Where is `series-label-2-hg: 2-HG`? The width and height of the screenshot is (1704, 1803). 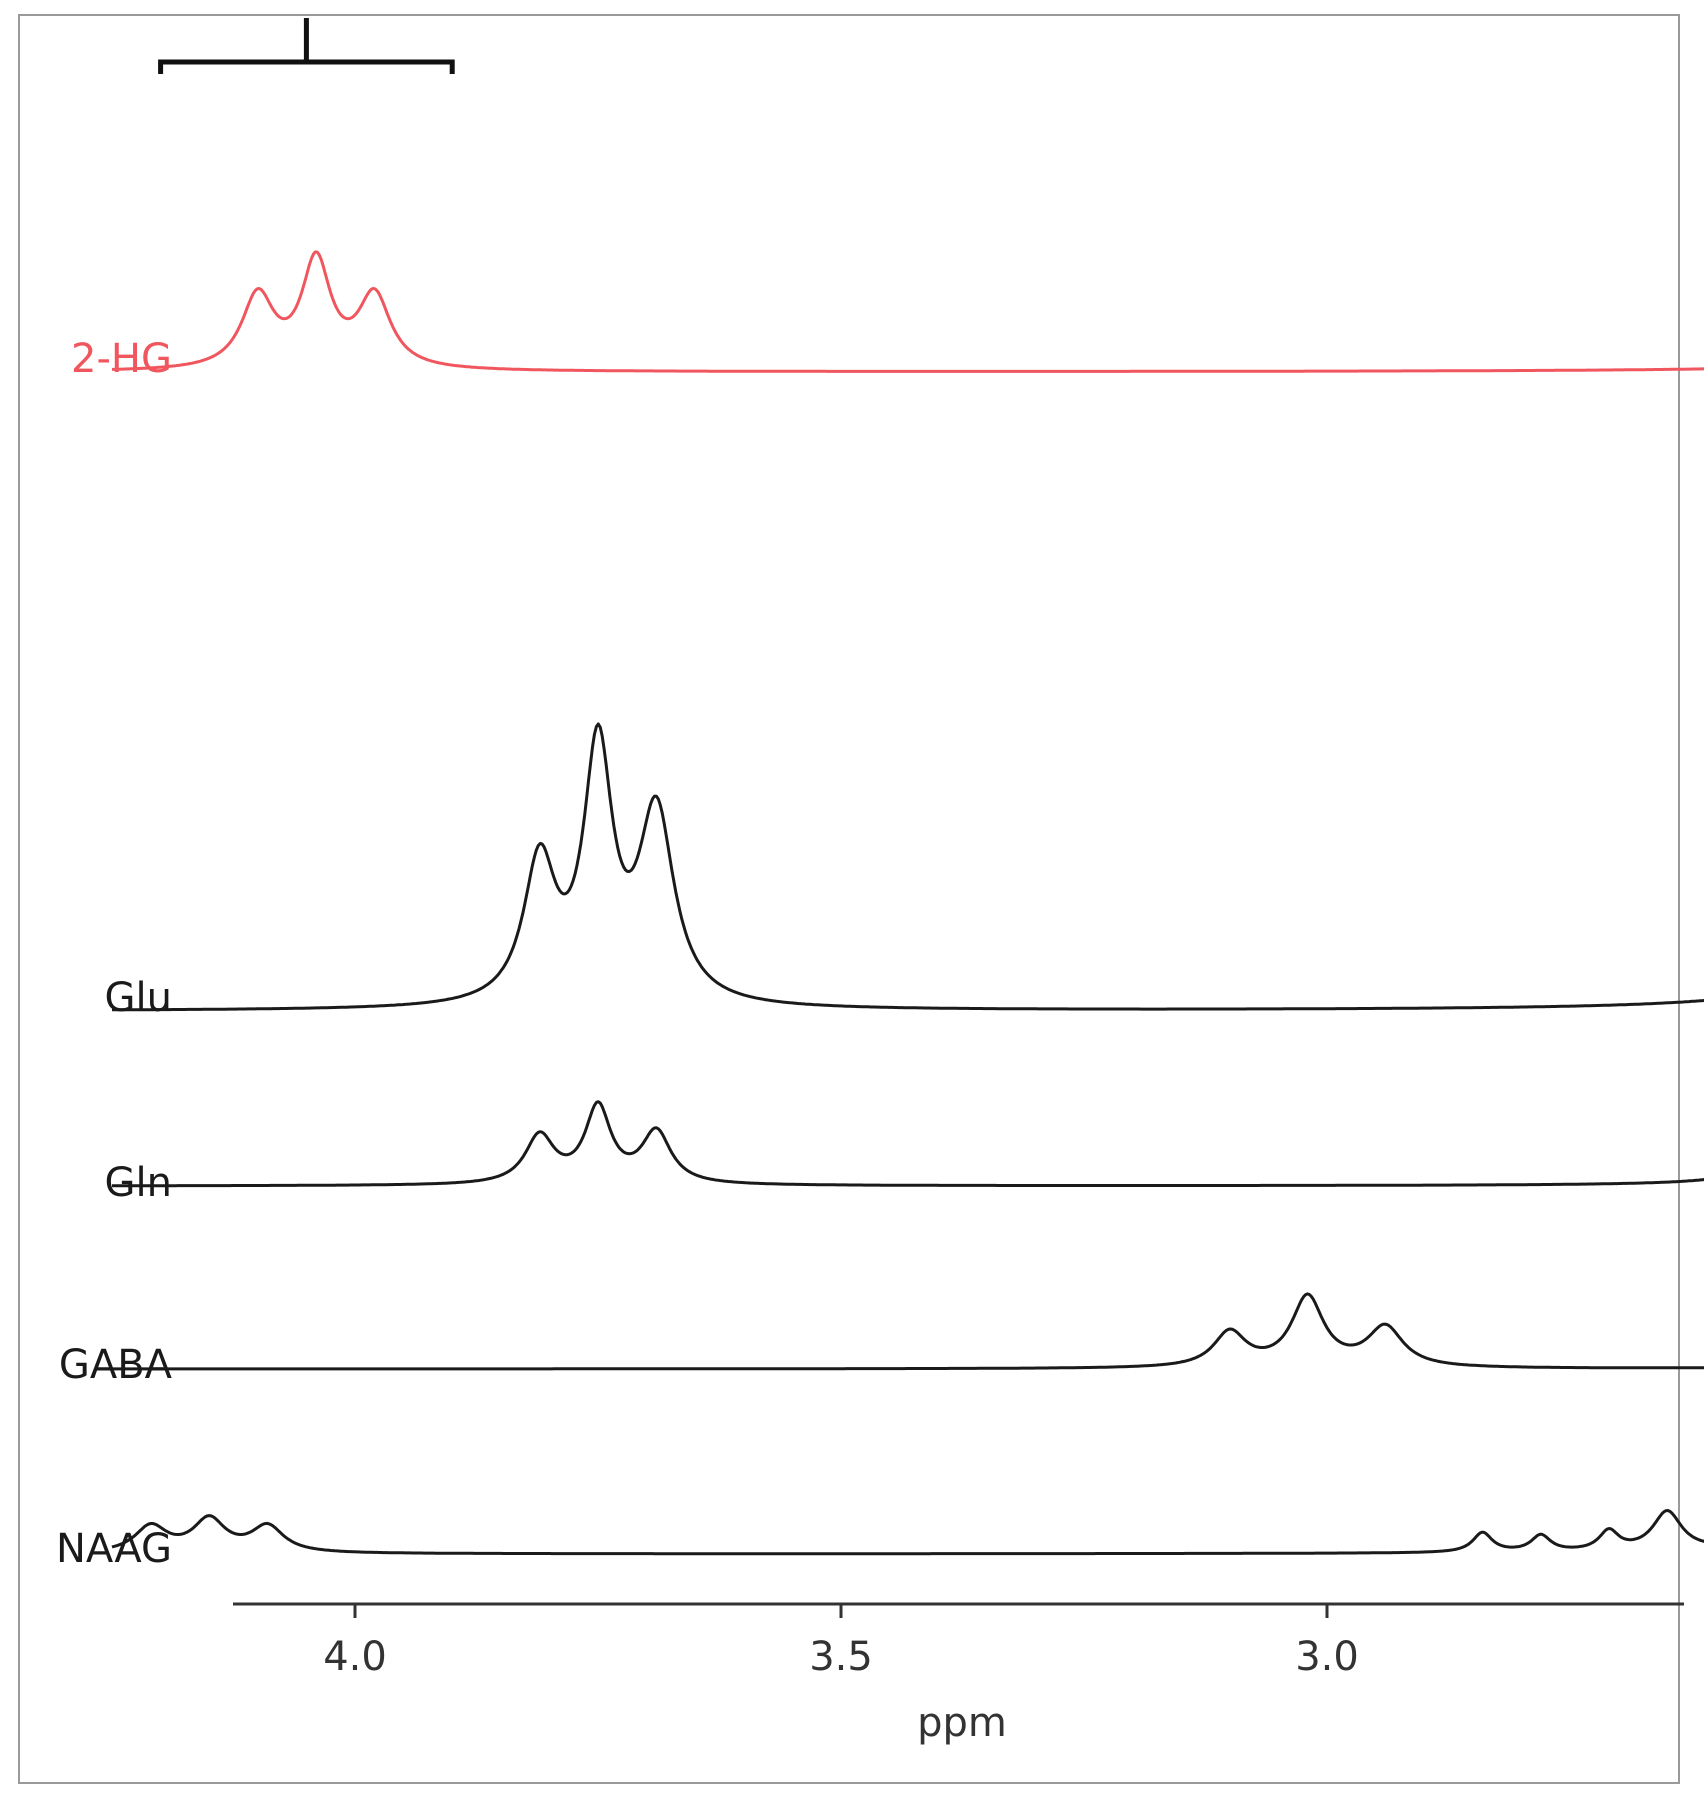
series-label-2-hg: 2-HG is located at coordinates (121, 359).